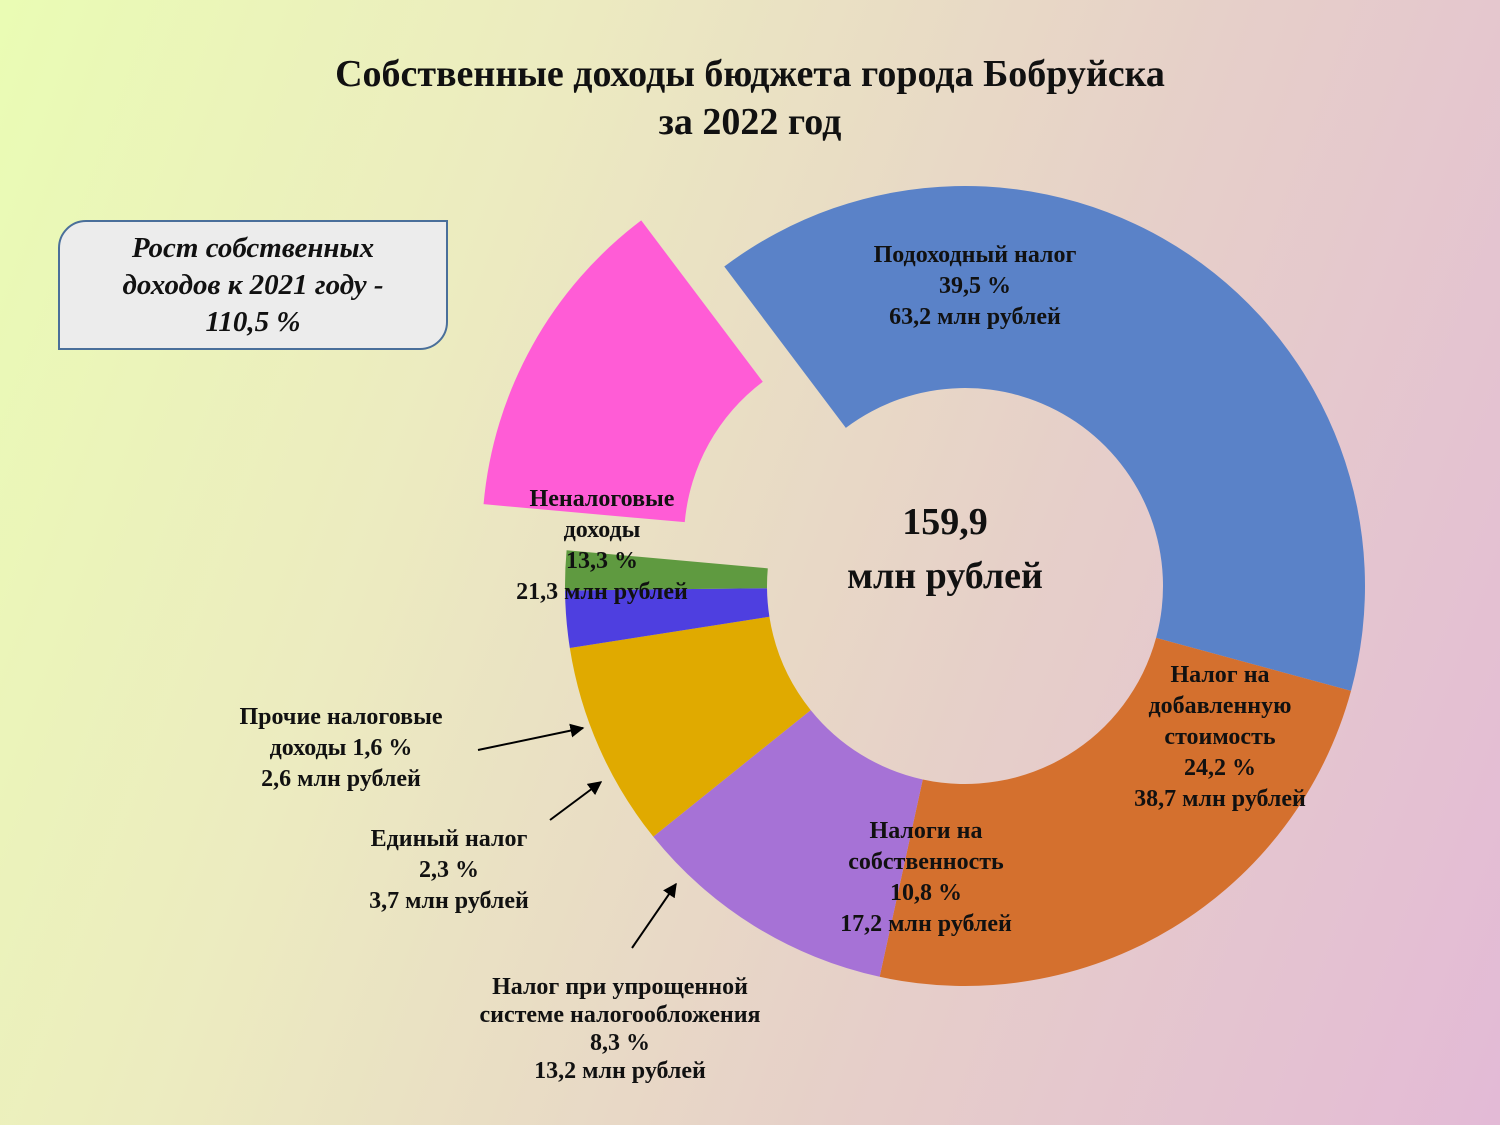  What do you see at coordinates (975, 317) in the screenshot?
I see `label-income-tax-amount: 63,2 млн рублей` at bounding box center [975, 317].